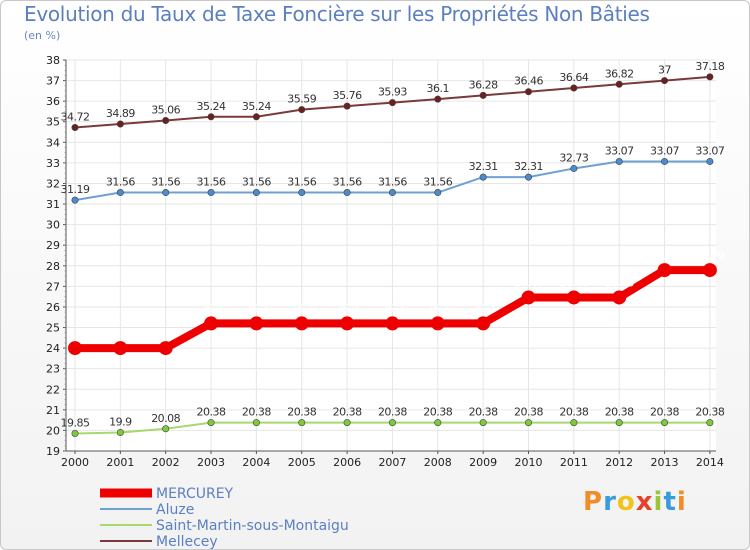 This screenshot has width=750, height=550. I want to click on data-label: 27.79, so click(709, 255).